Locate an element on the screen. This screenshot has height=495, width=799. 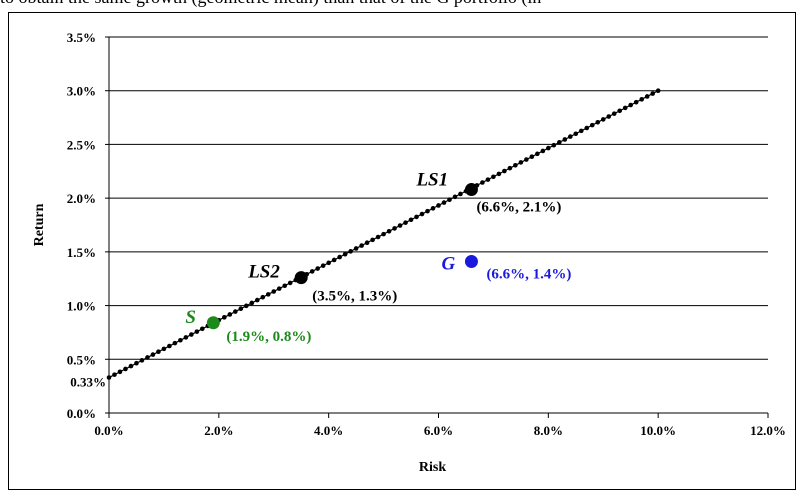
x-tick-label-6: 12.0% is located at coordinates (768, 430).